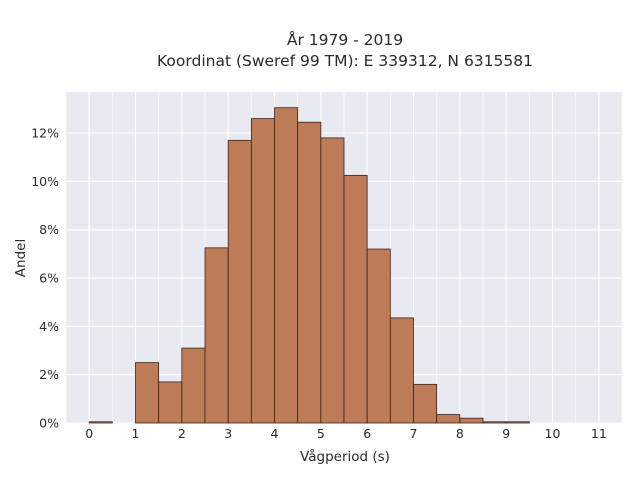 The height and width of the screenshot is (480, 640). Describe the element at coordinates (49, 326) in the screenshot. I see `y-tick-label: 4%` at that location.